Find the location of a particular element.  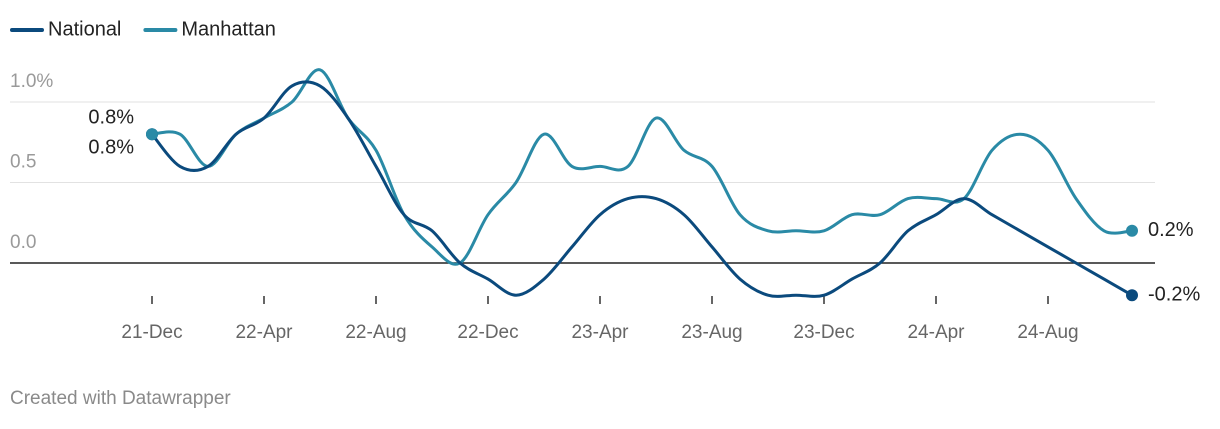

value-label: 0.2% is located at coordinates (1171, 230).